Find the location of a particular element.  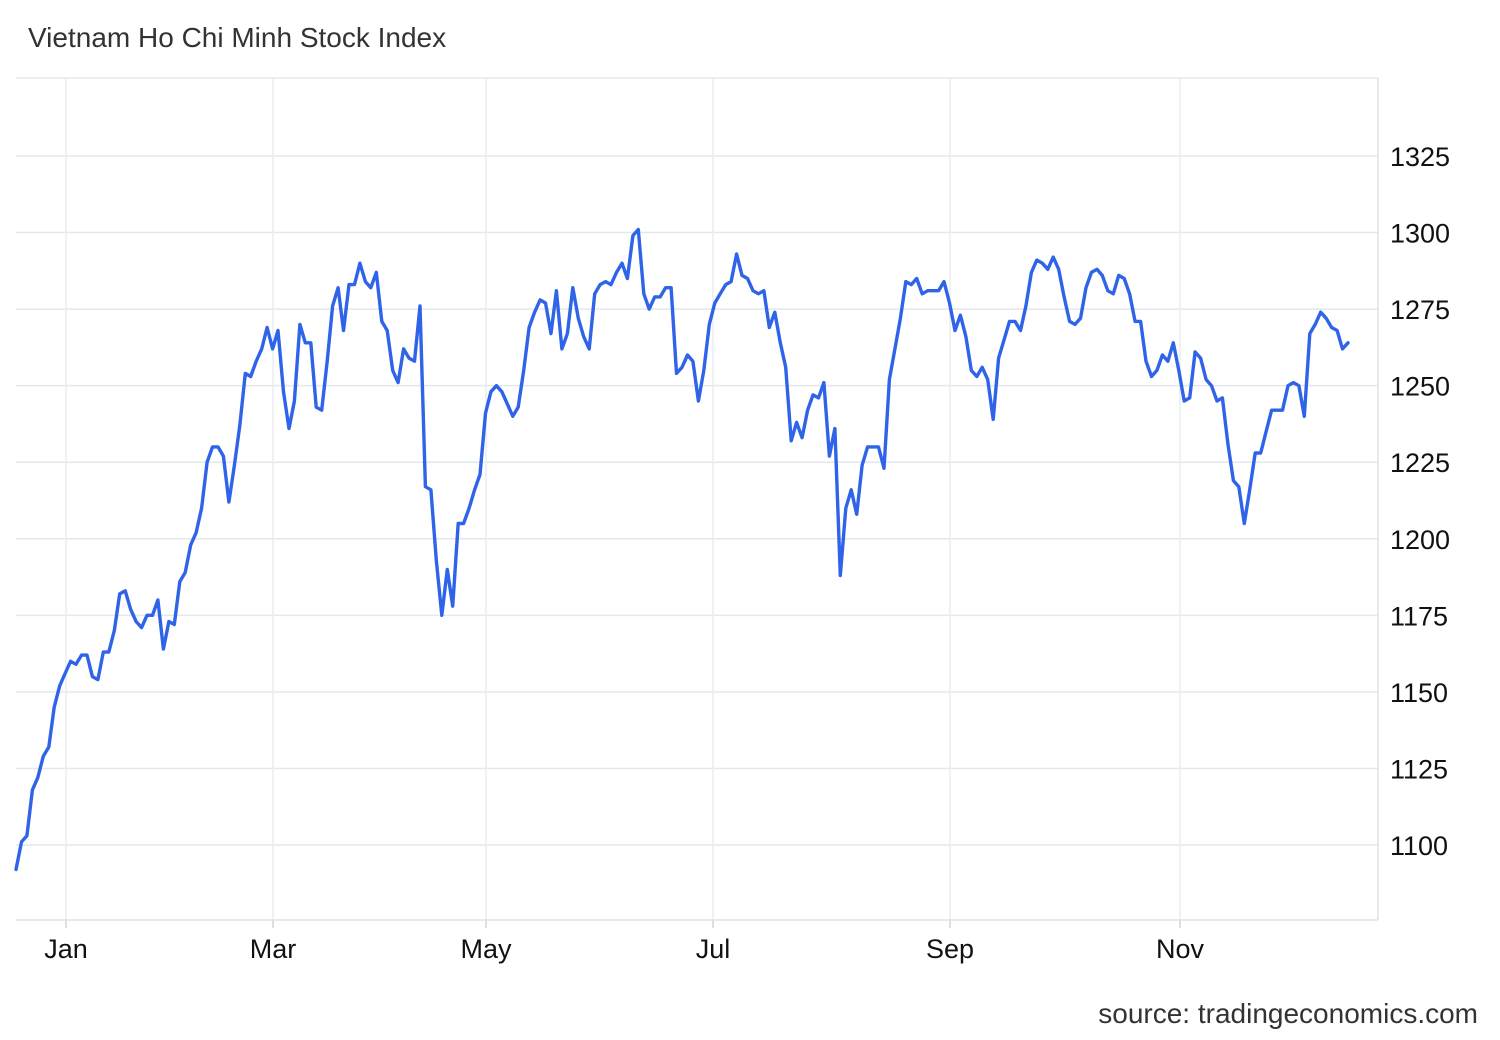

y-tick-label-1150: 1150 is located at coordinates (1419, 693).